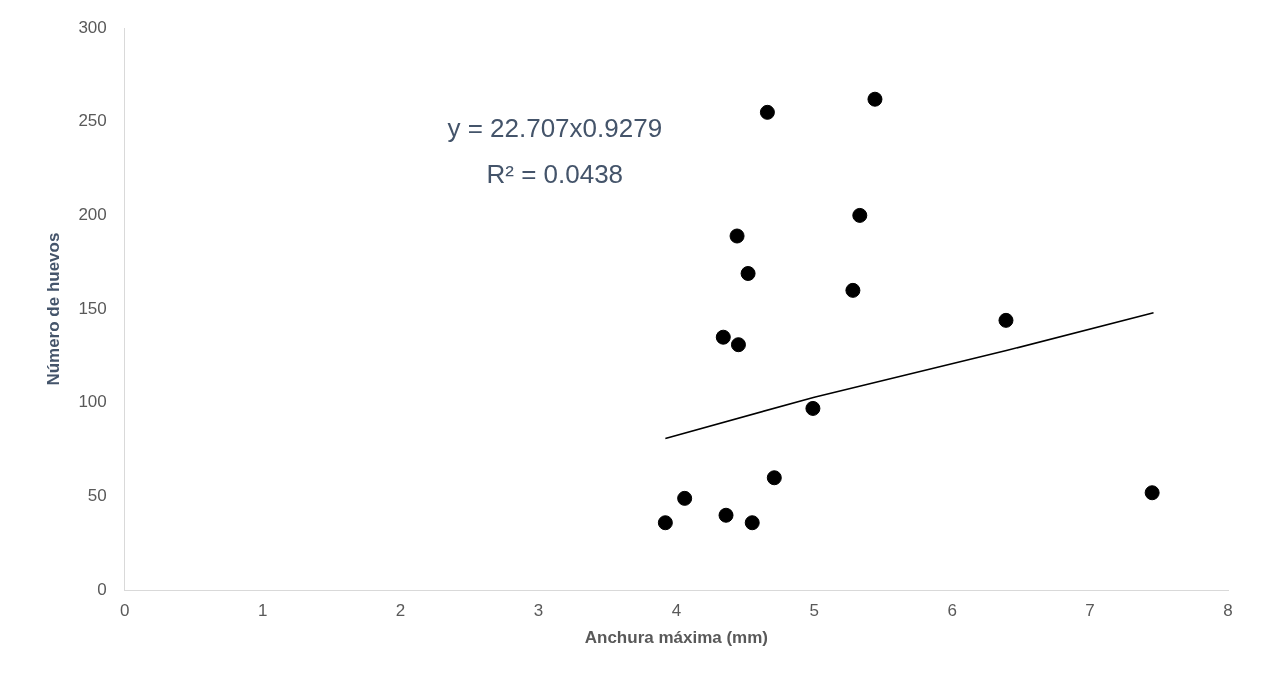 The image size is (1262, 673). Describe the element at coordinates (1228, 611) in the screenshot. I see `x-tick-label: 8` at that location.